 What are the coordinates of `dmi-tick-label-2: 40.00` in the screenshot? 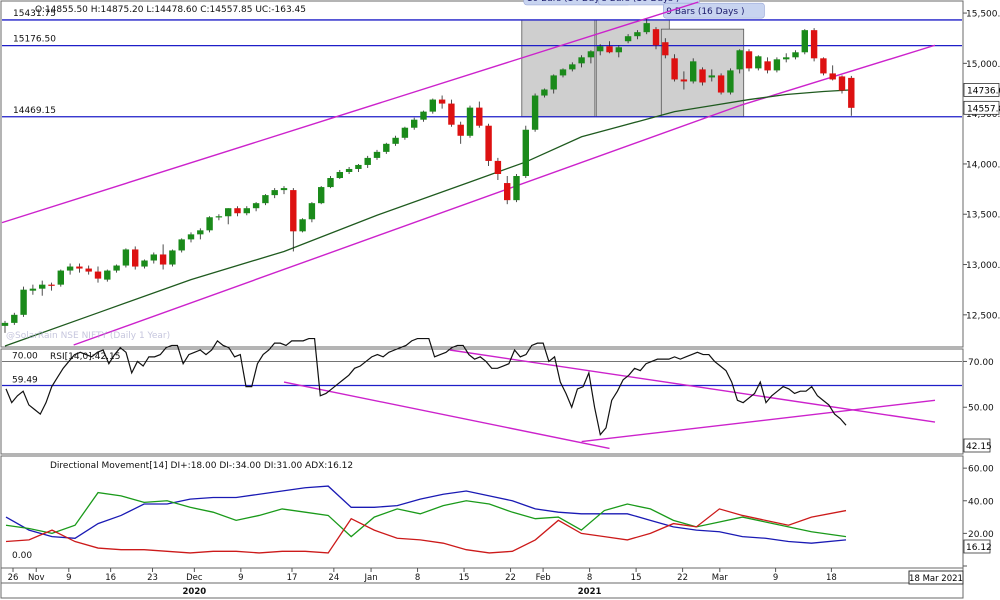 It's located at (981, 502).